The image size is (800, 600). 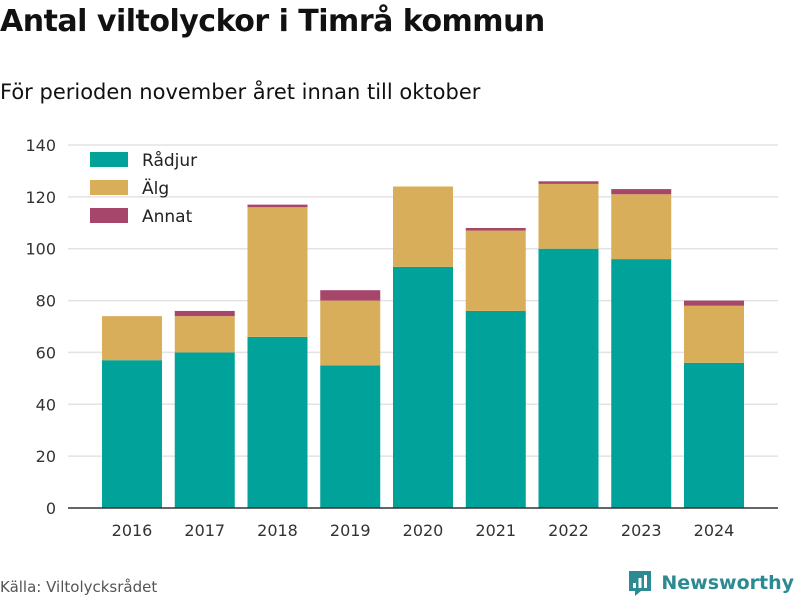 I want to click on brand-logo: Newsworthy, so click(x=710, y=583).